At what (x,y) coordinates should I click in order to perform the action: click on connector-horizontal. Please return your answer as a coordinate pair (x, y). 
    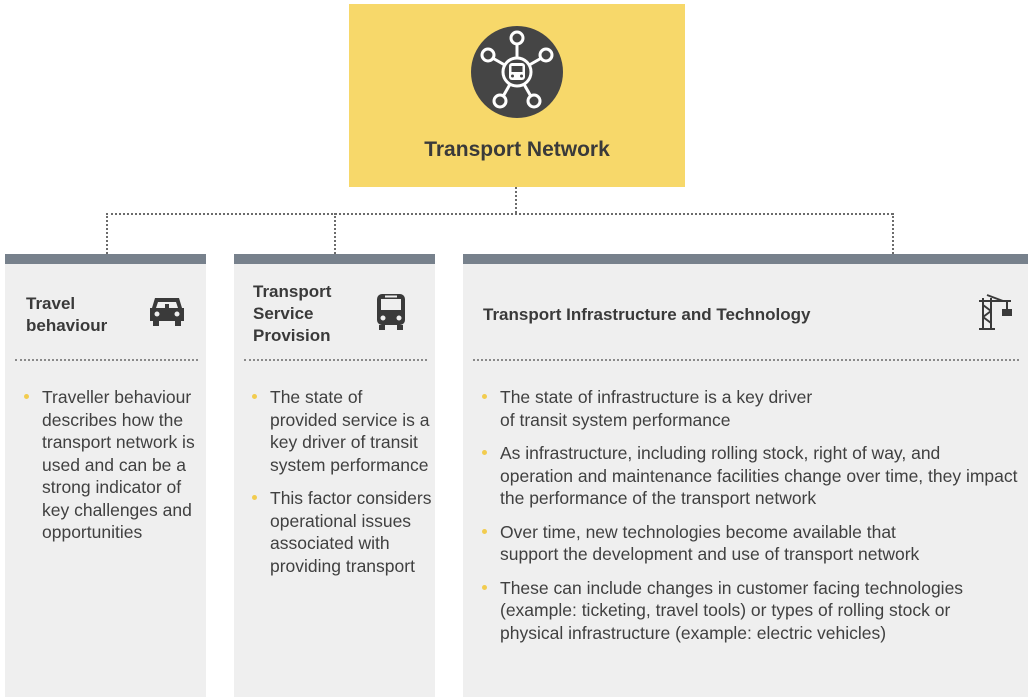
    Looking at the image, I should click on (499, 214).